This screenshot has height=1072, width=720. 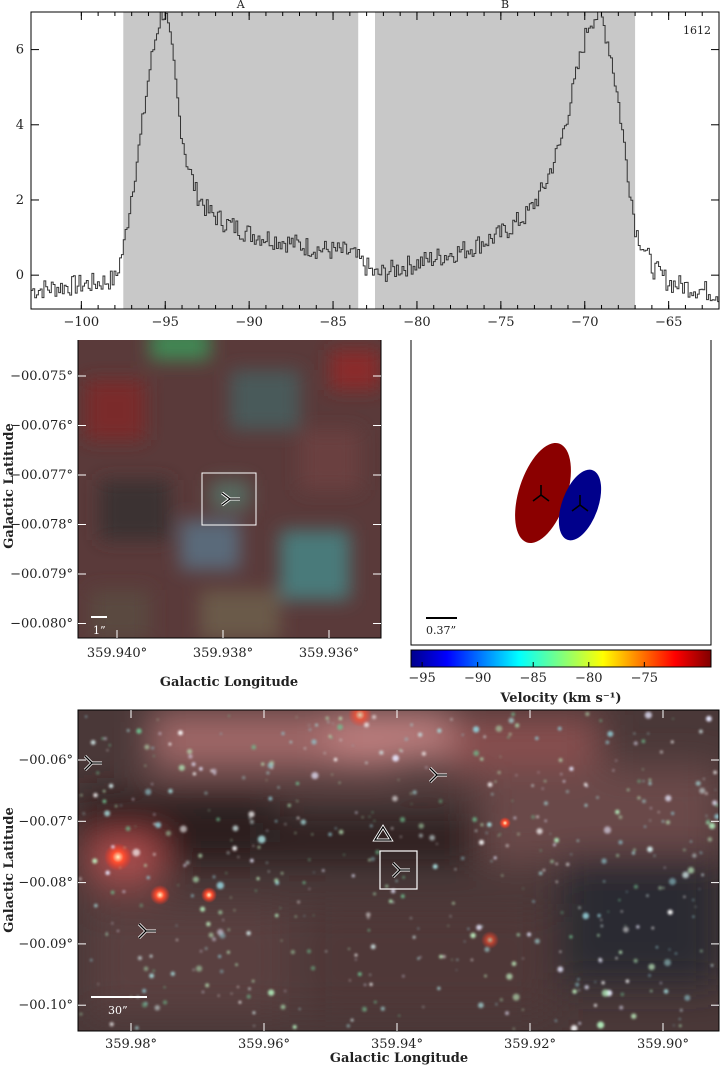 I want to click on y-tick-label: 0, so click(x=20, y=275).